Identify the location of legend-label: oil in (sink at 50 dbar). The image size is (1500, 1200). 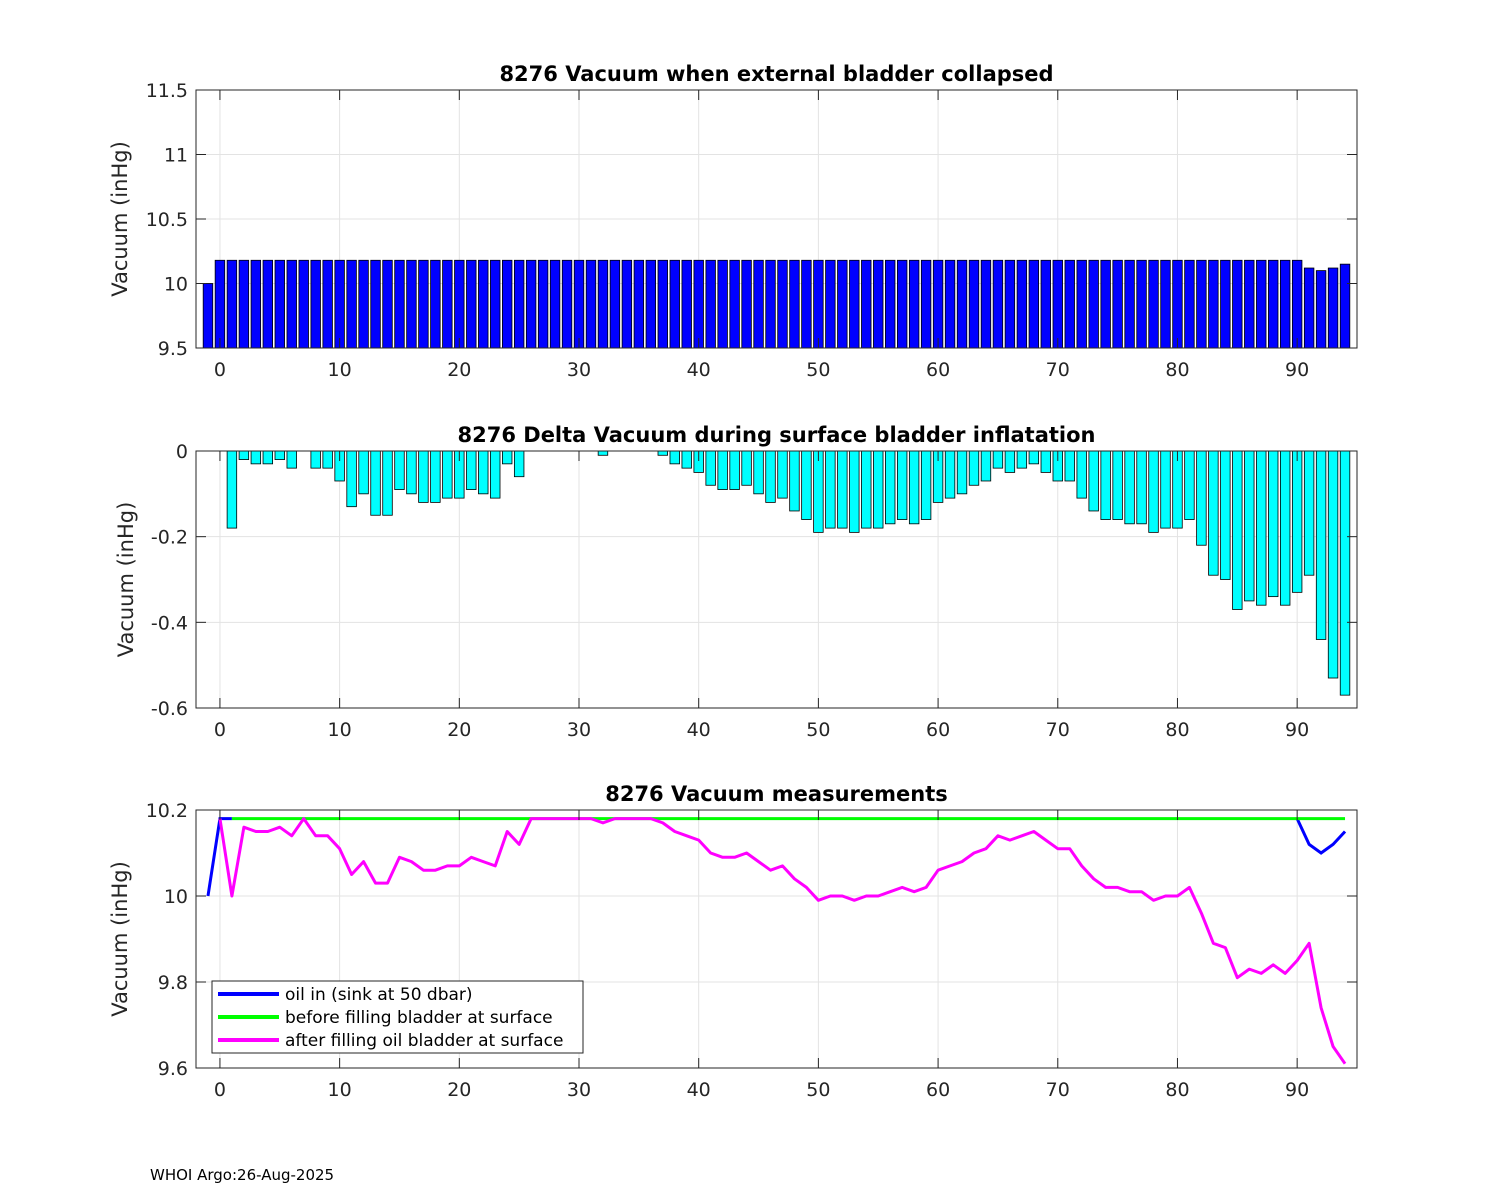
(379, 995).